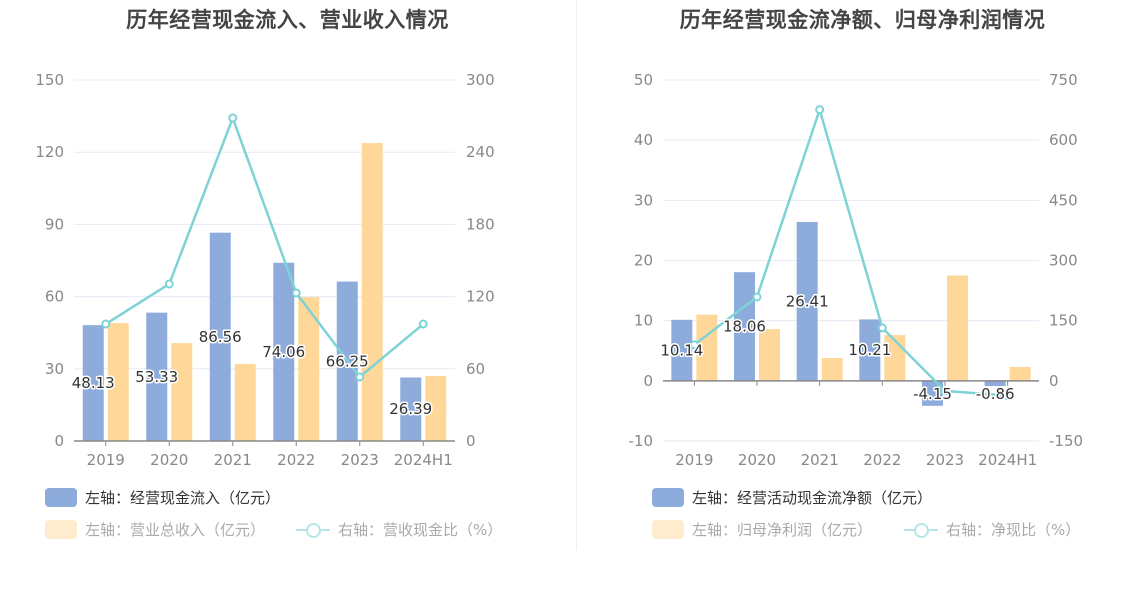  I want to click on right-axis-tick-label: 750, so click(1063, 80).